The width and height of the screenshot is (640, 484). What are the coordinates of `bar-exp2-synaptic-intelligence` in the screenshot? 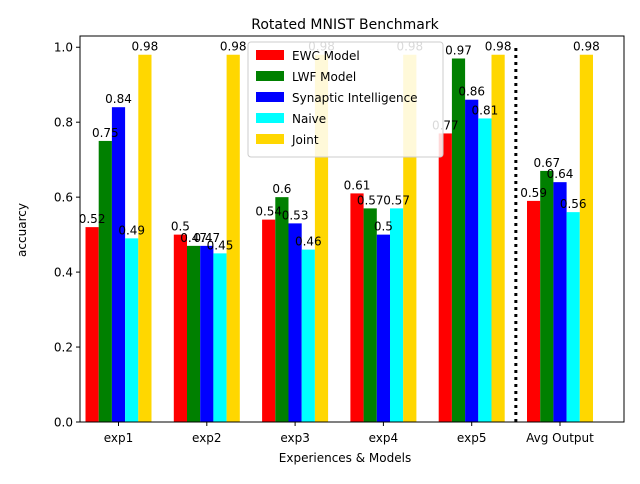 It's located at (207, 333).